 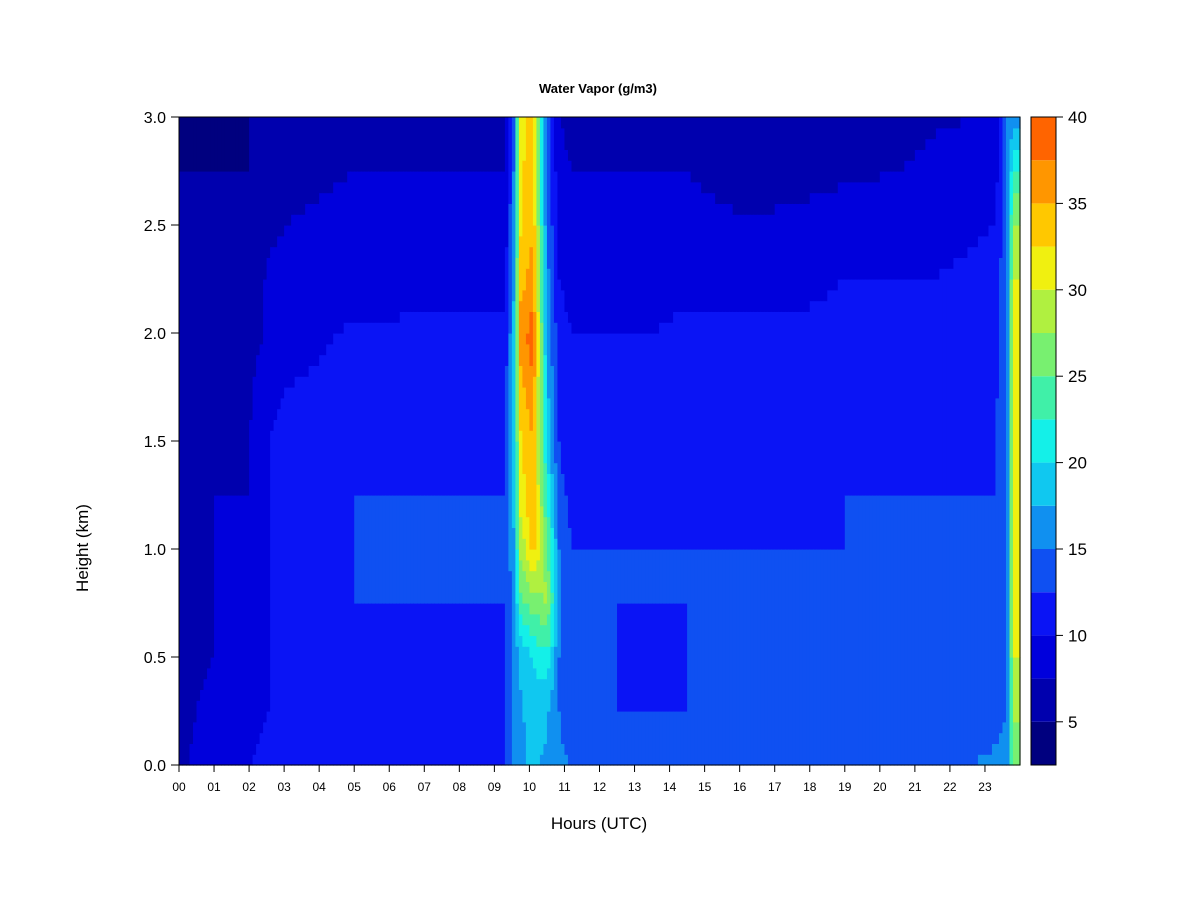 I want to click on colorbar-frame, so click(x=1043, y=441).